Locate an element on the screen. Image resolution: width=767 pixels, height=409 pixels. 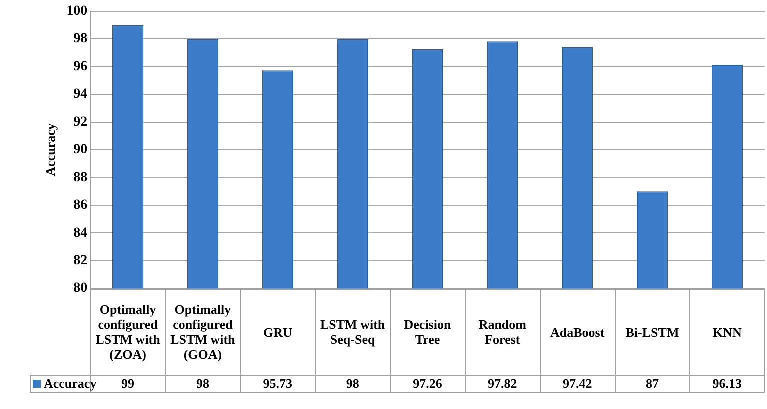
x-tick-label: Bi-LSTM is located at coordinates (652, 332).